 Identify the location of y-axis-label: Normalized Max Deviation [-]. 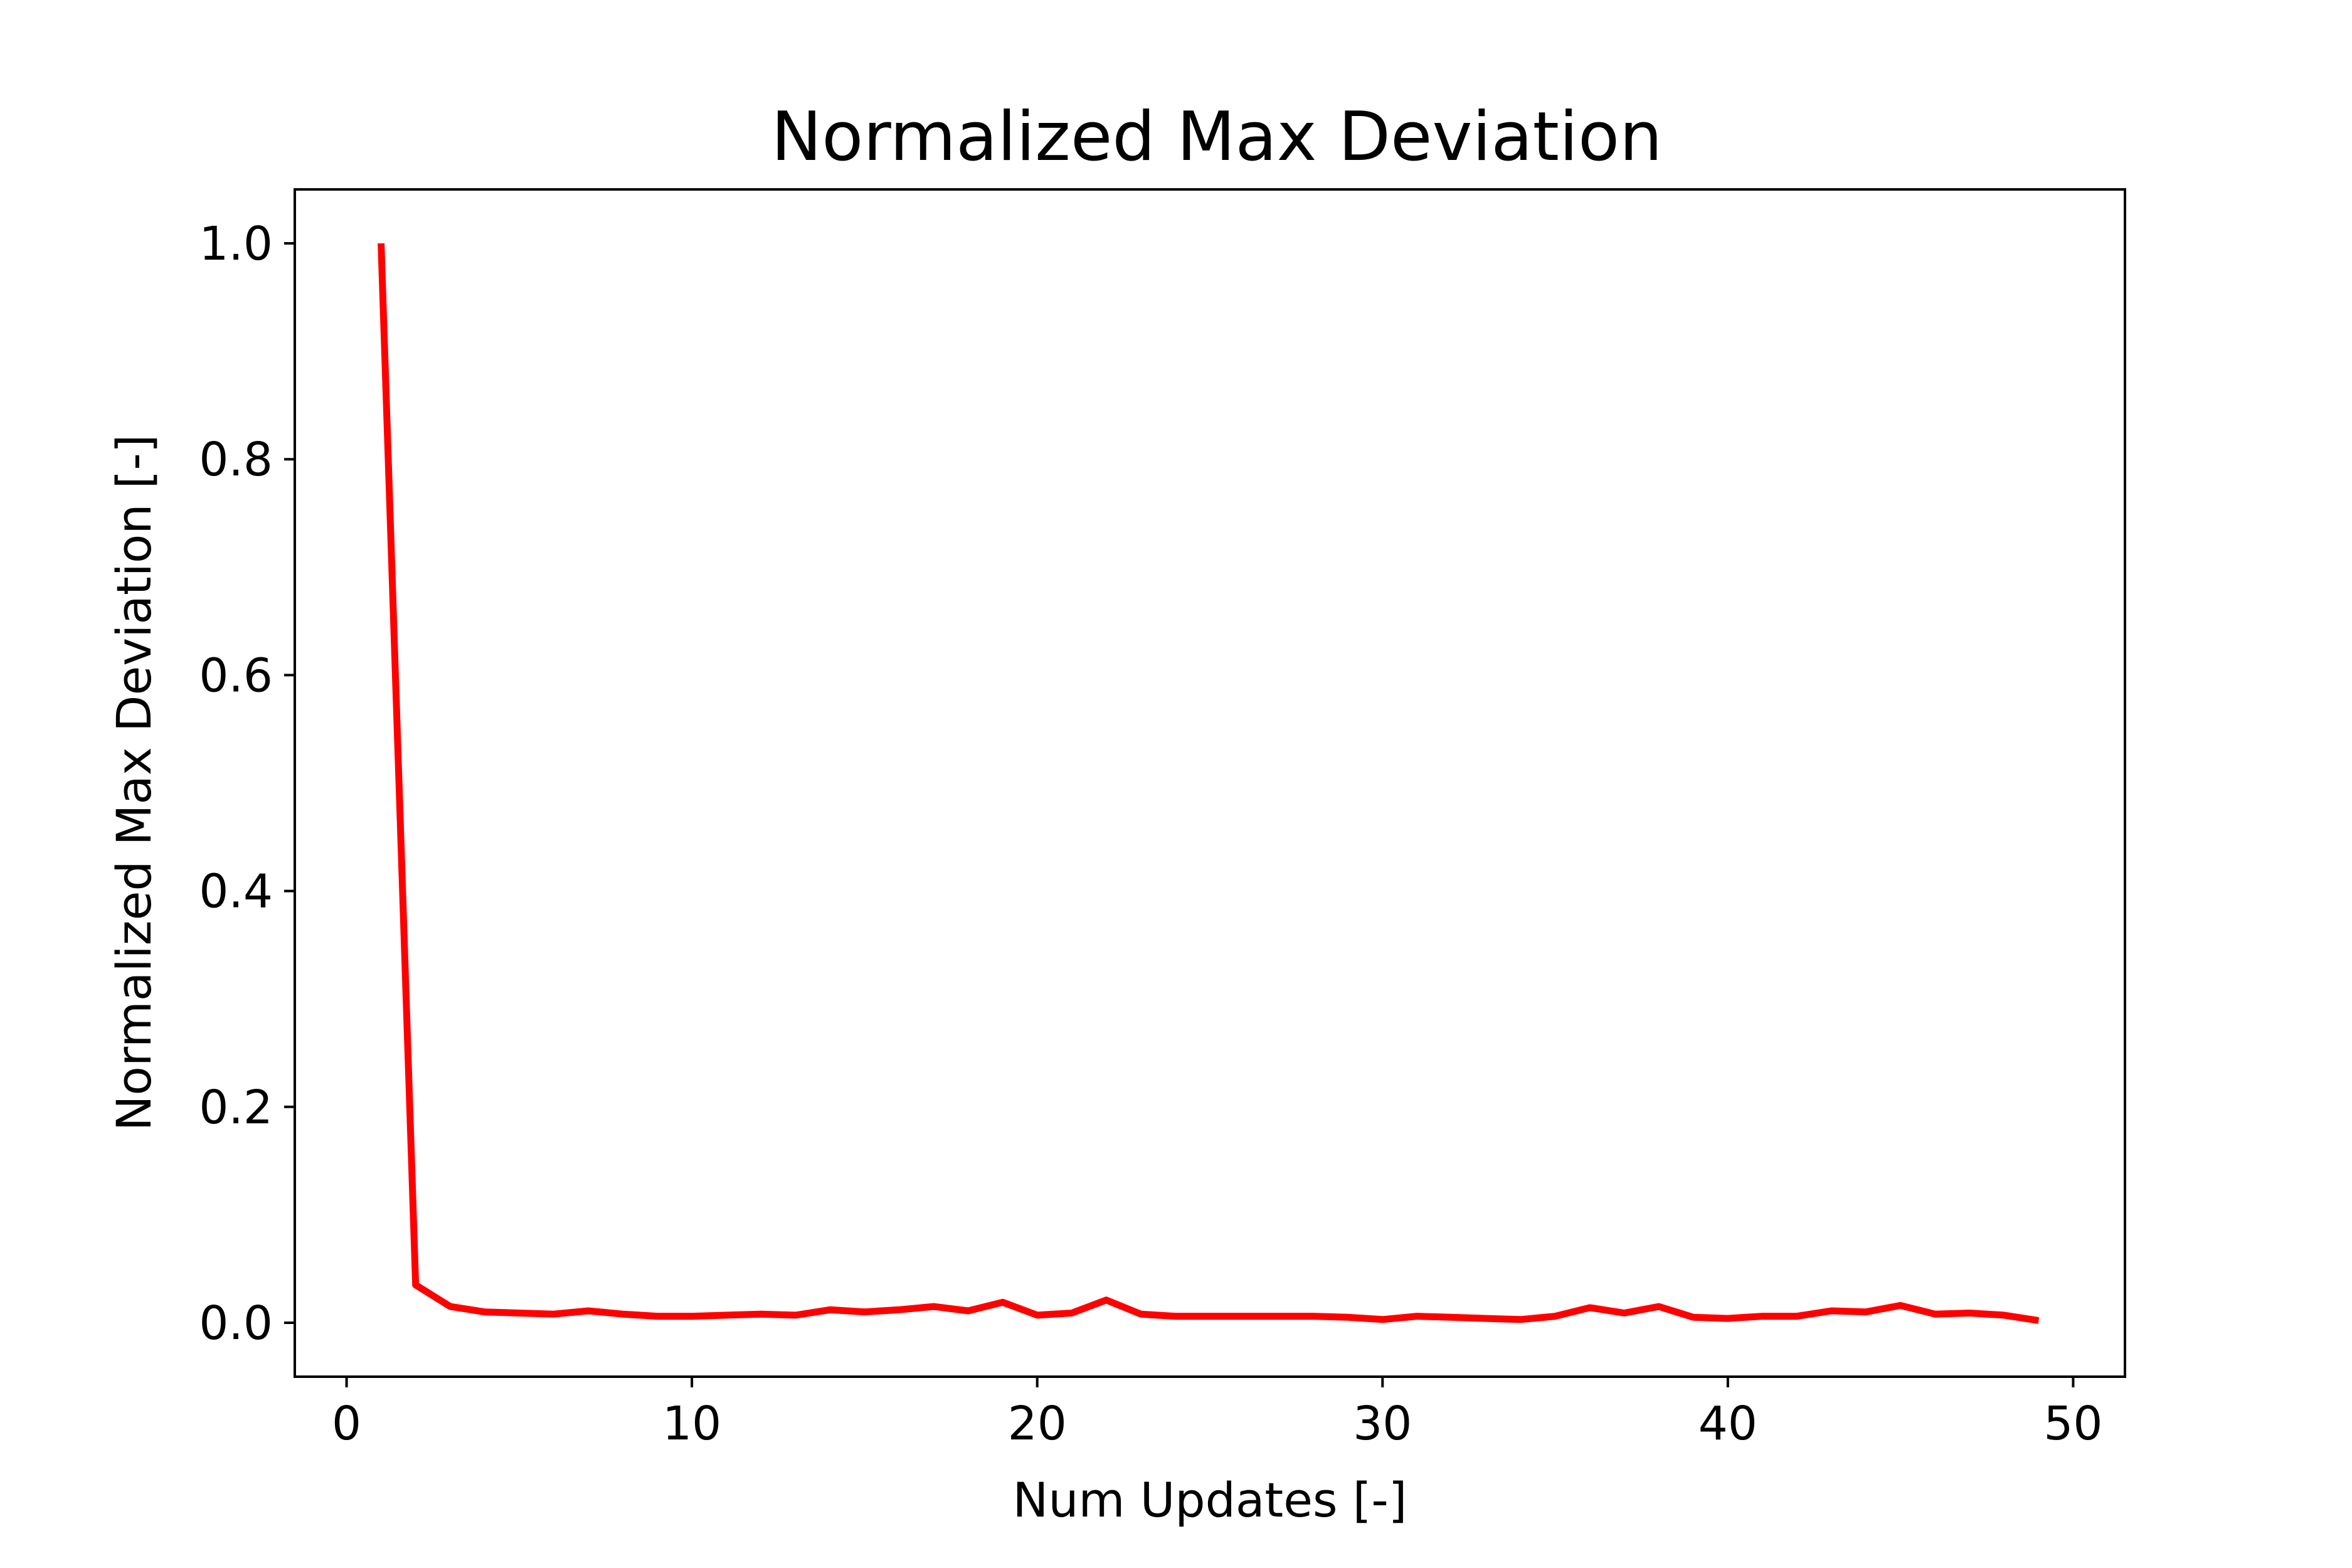
(134, 783).